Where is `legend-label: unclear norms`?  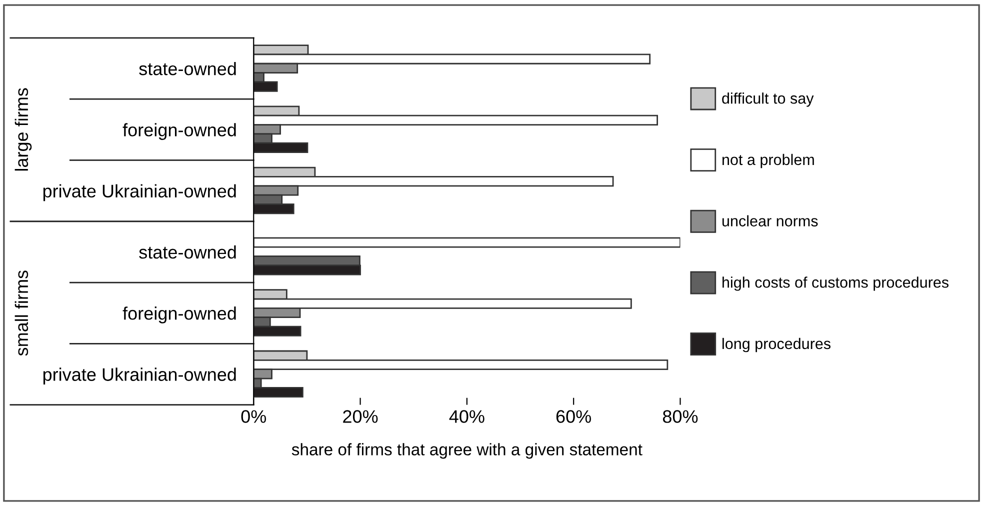 legend-label: unclear norms is located at coordinates (770, 220).